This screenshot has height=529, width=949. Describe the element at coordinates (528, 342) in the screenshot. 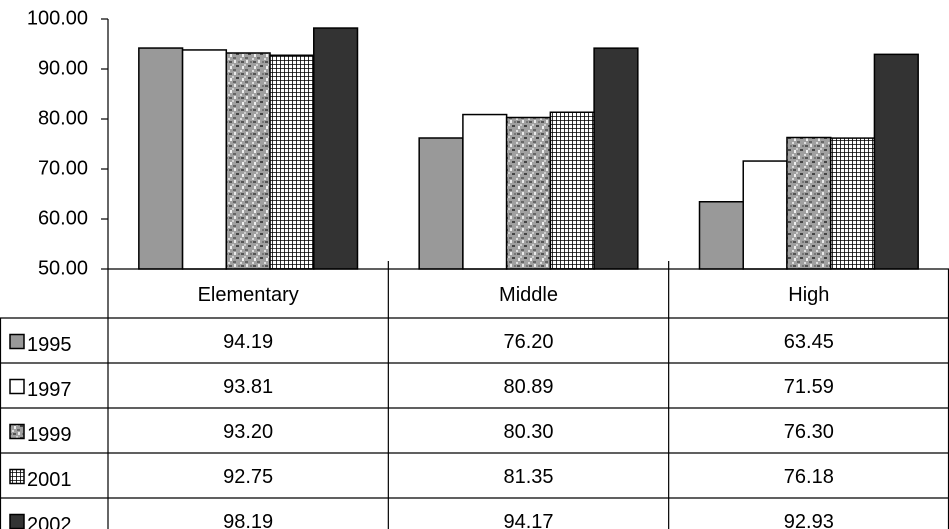

I see `table-value: 76.20` at that location.